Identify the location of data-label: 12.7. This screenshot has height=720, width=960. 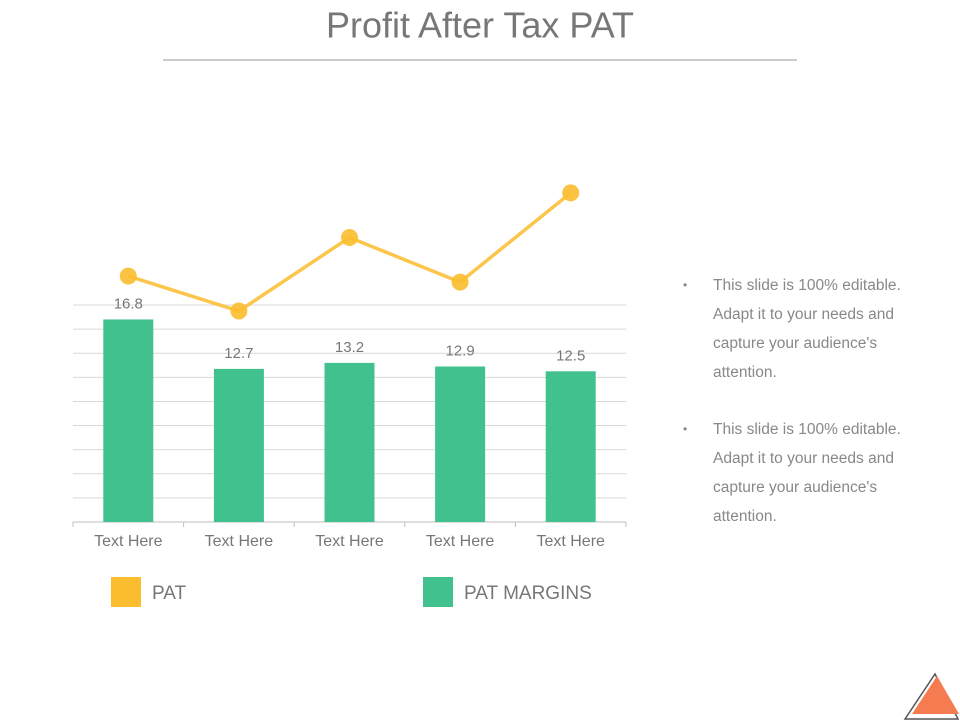
(238, 353).